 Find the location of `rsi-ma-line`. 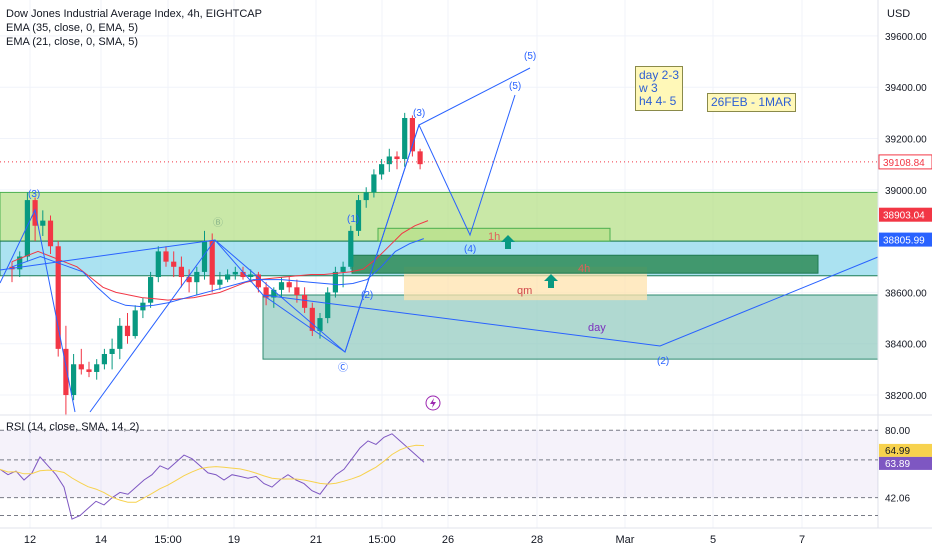

rsi-ma-line is located at coordinates (212, 473).